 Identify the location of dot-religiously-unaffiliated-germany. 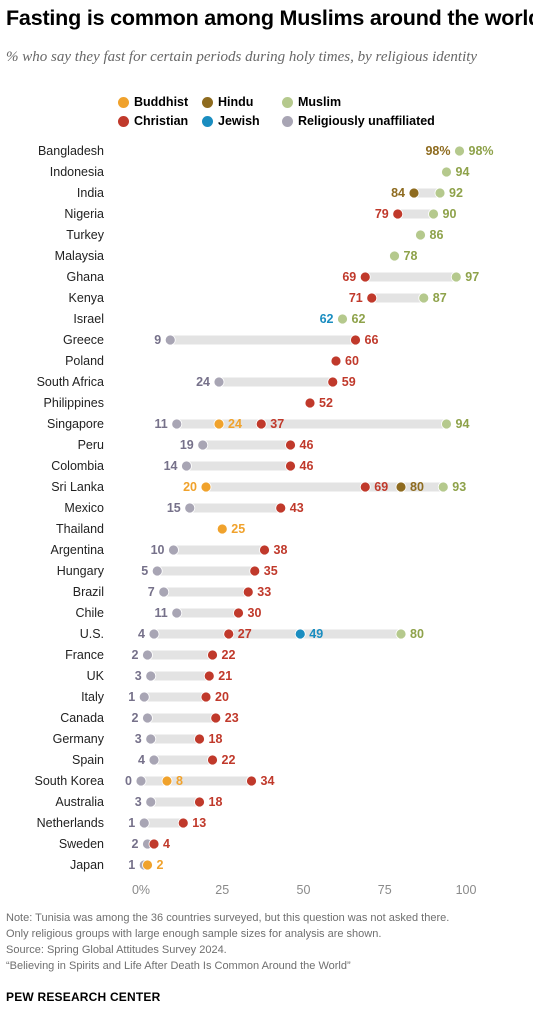
(151, 739).